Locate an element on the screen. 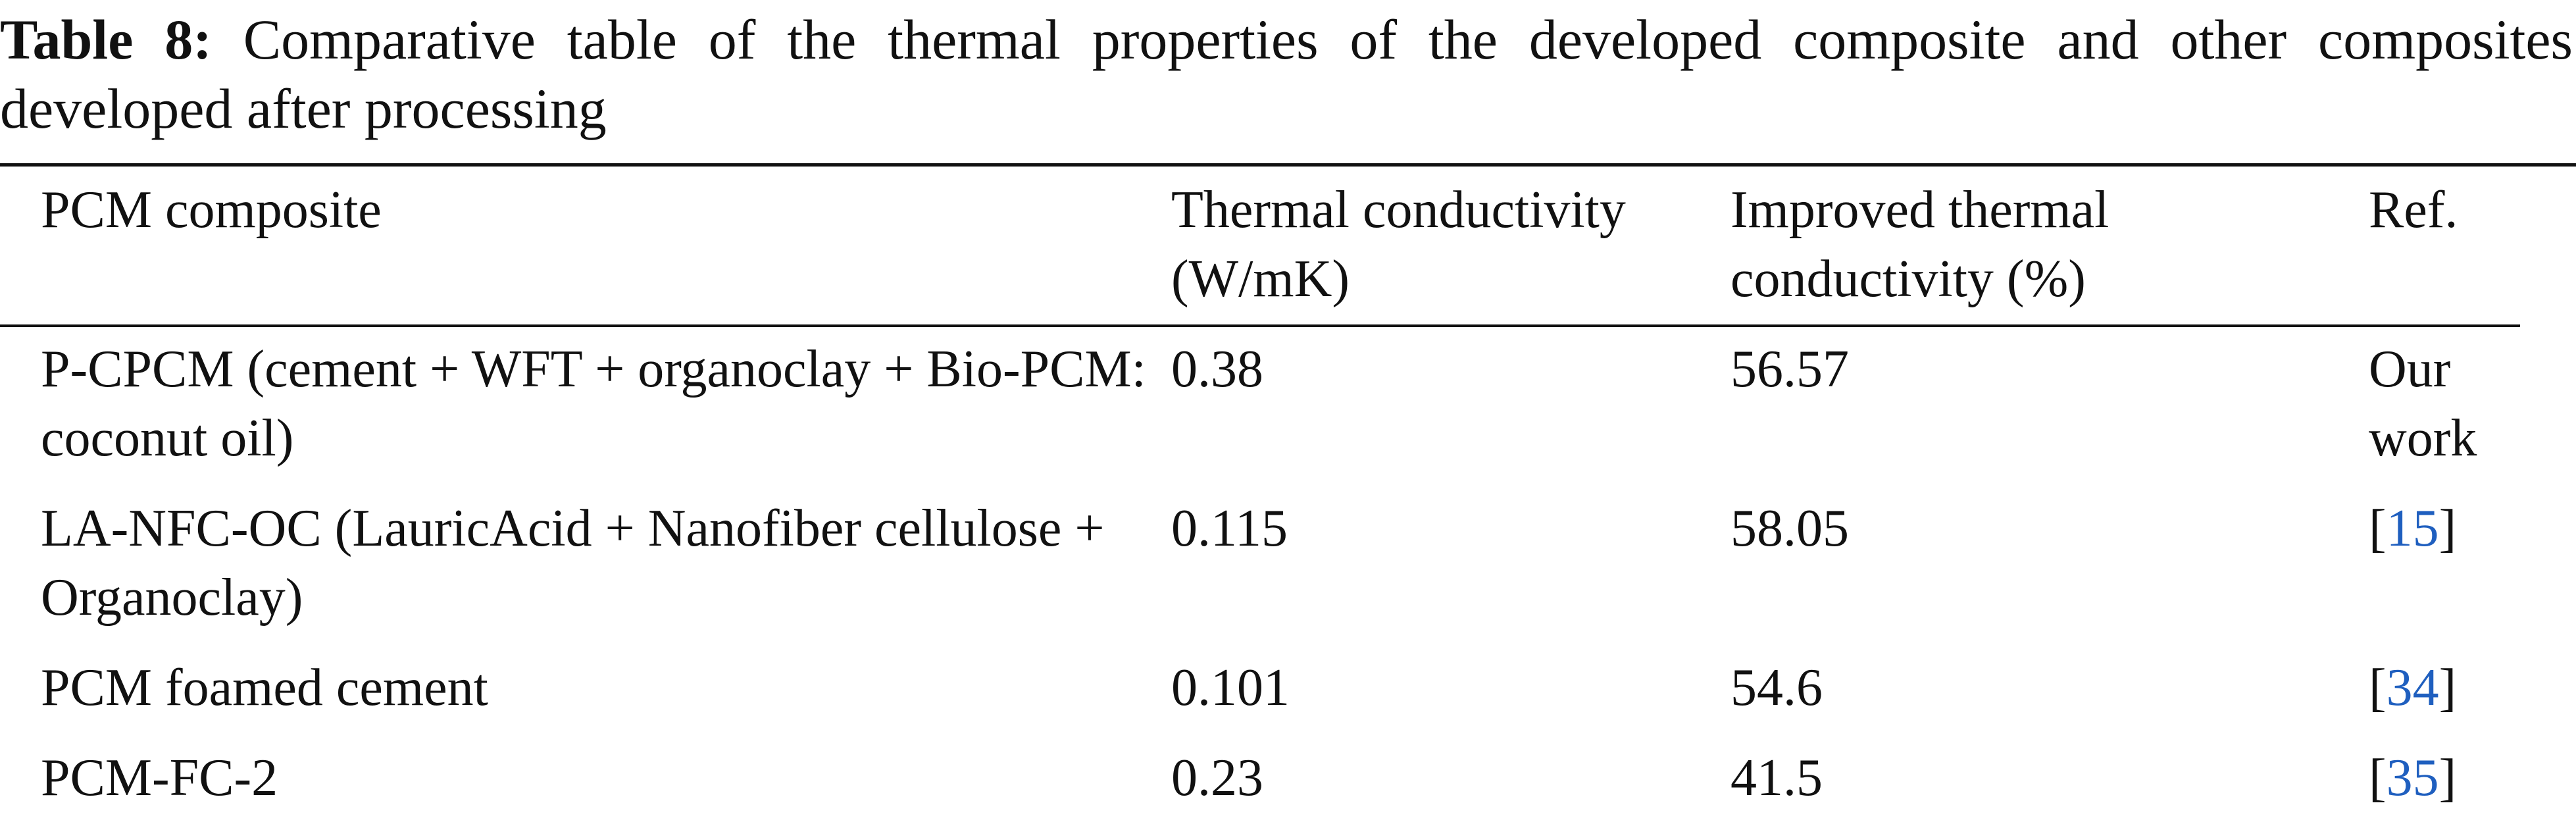 The height and width of the screenshot is (826, 2576). table-cell: PCM foamed cement is located at coordinates (264, 688).